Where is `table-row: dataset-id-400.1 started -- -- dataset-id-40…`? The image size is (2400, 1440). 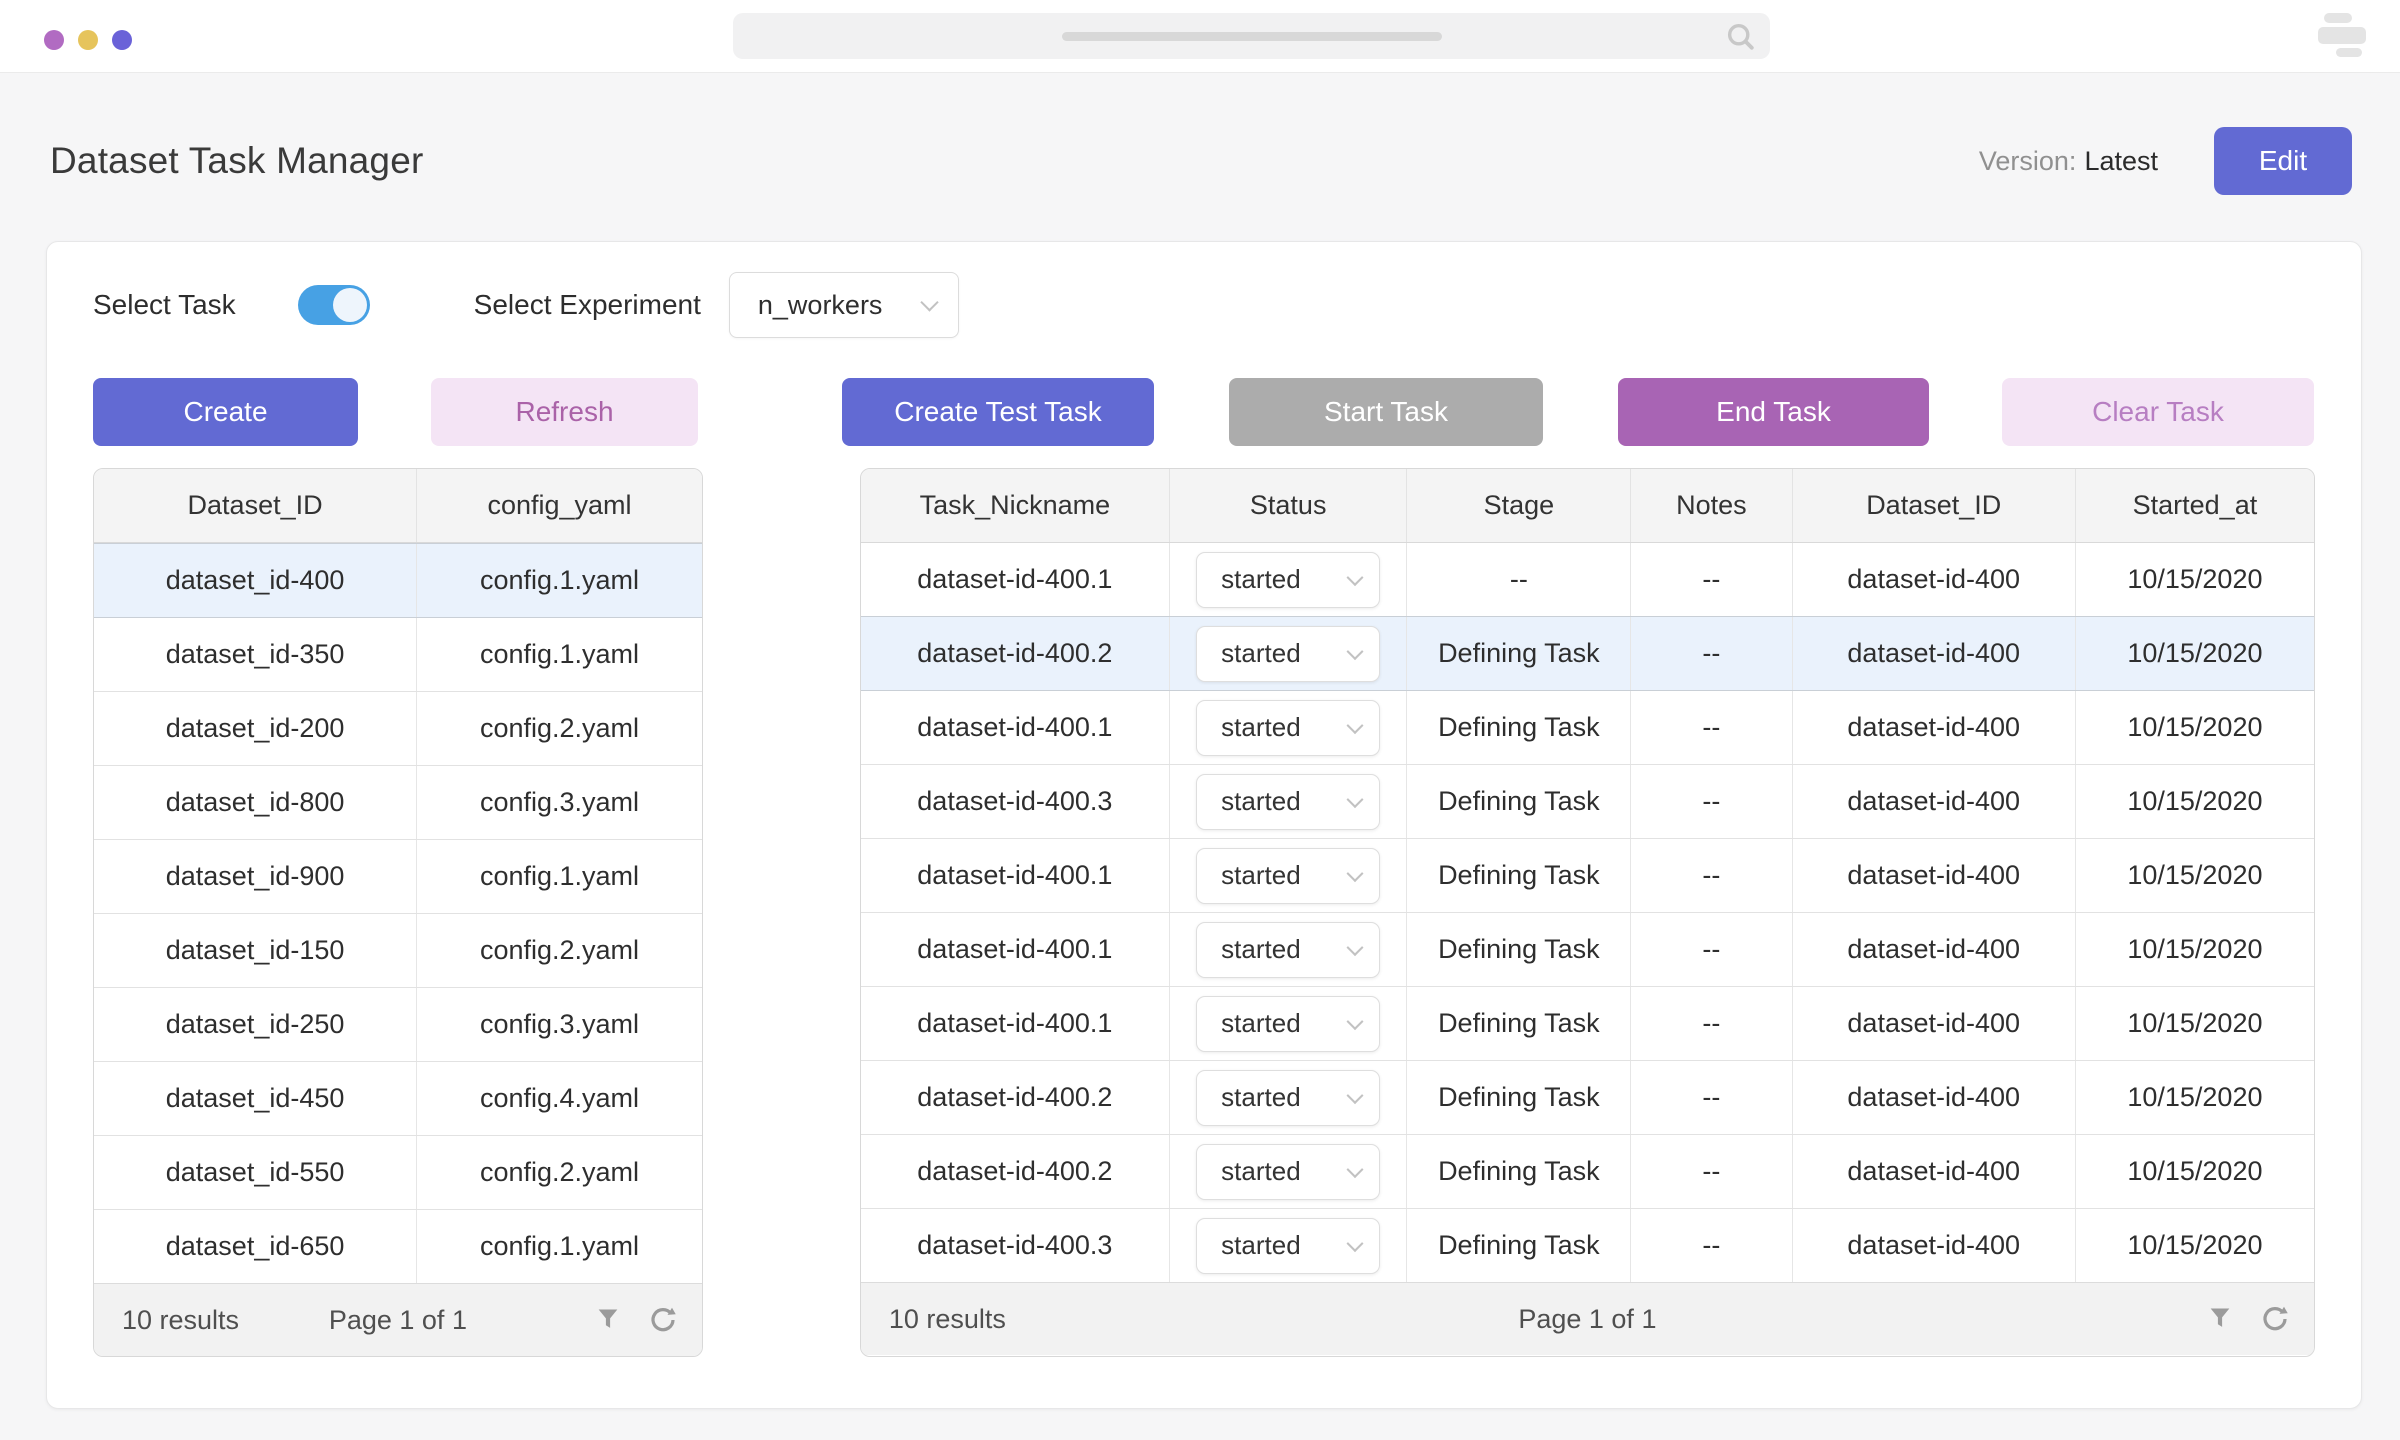
table-row: dataset-id-400.1 started -- -- dataset-id-40… is located at coordinates (1587, 579).